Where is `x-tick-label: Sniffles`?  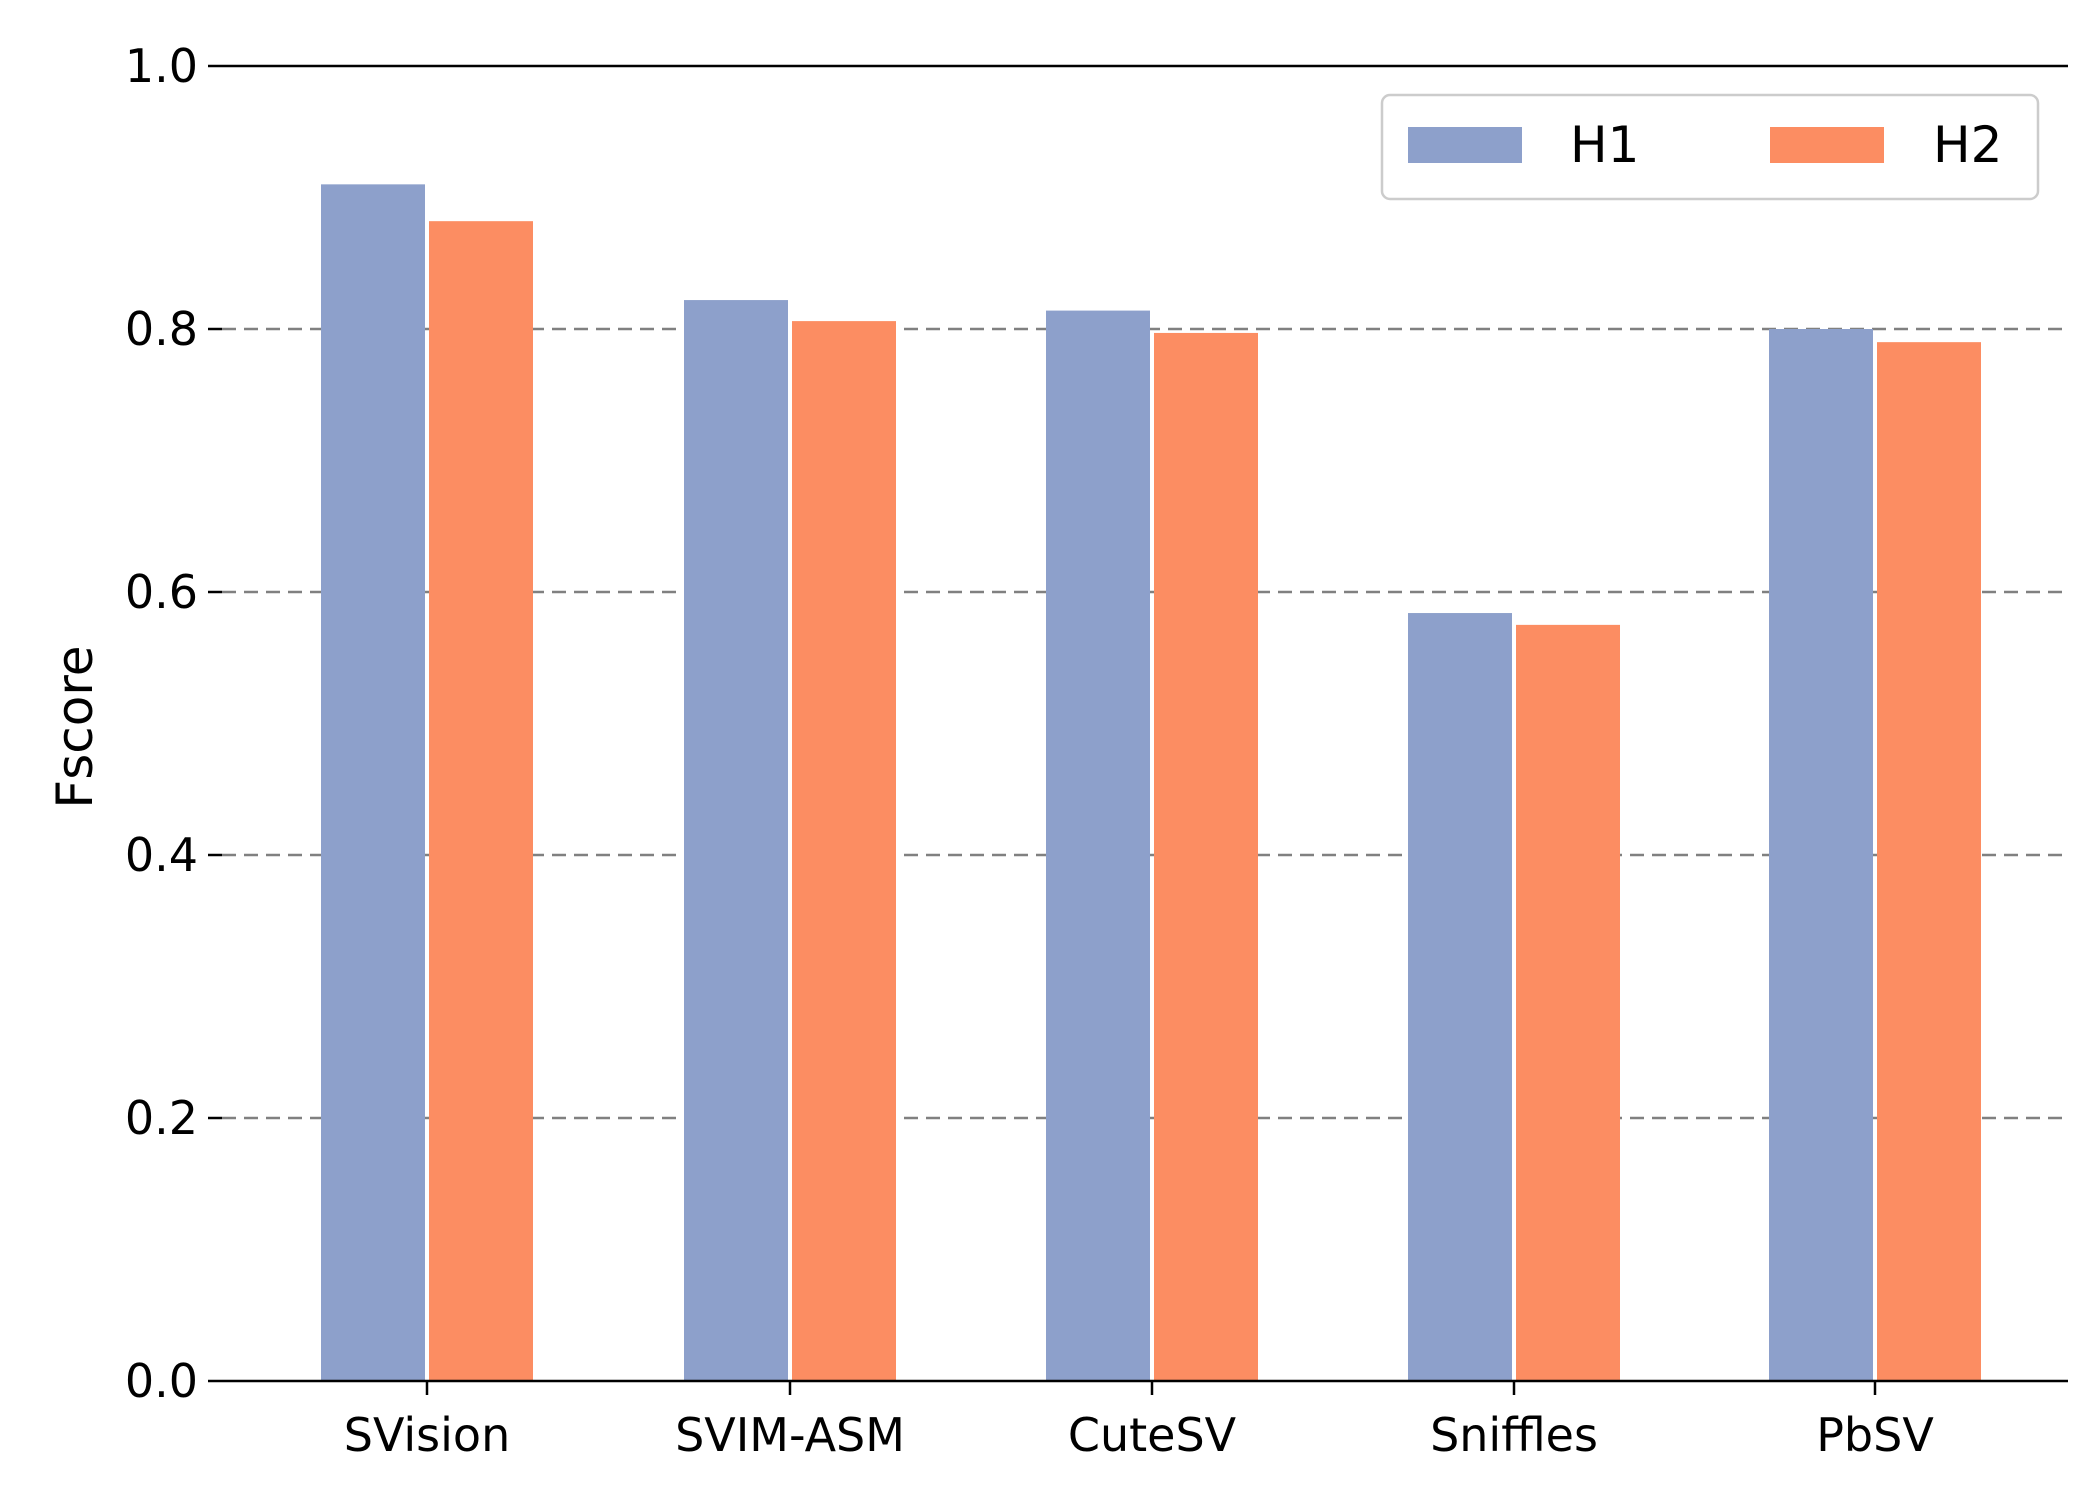
x-tick-label: Sniffles is located at coordinates (1514, 1435).